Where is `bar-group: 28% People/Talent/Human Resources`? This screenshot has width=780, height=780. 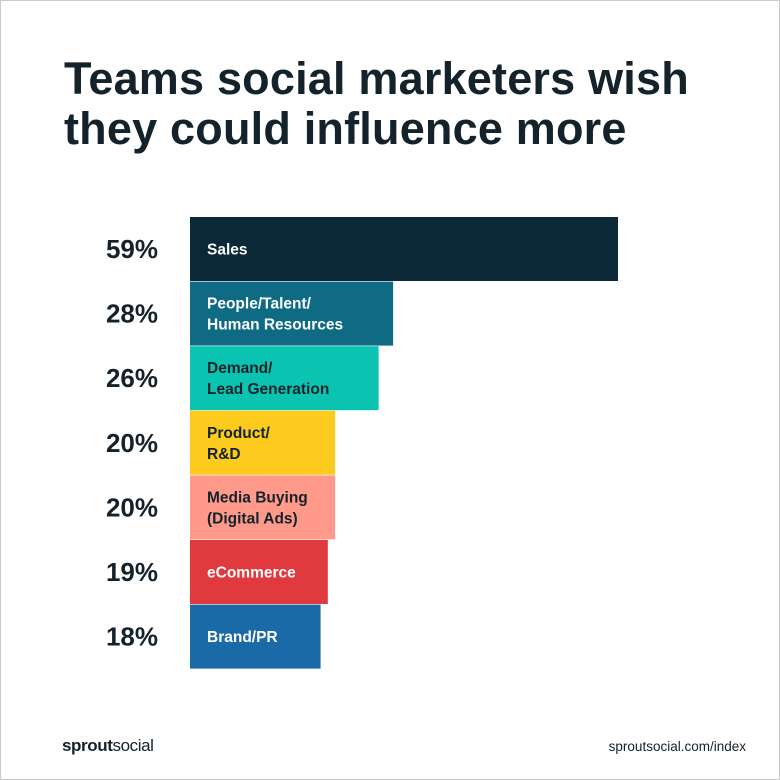 bar-group: 28% People/Talent/Human Resources is located at coordinates (250, 313).